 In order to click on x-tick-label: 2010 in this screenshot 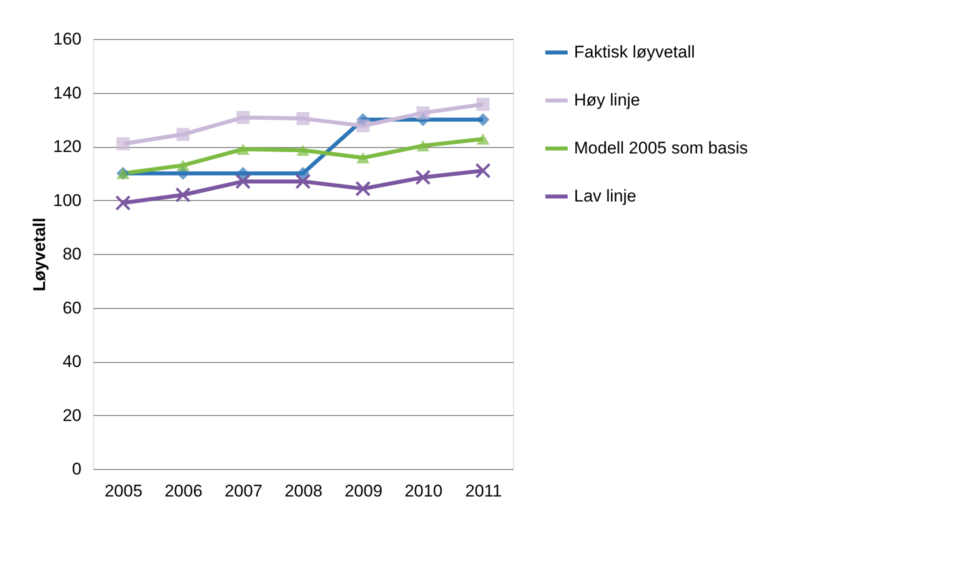, I will do `click(423, 491)`.